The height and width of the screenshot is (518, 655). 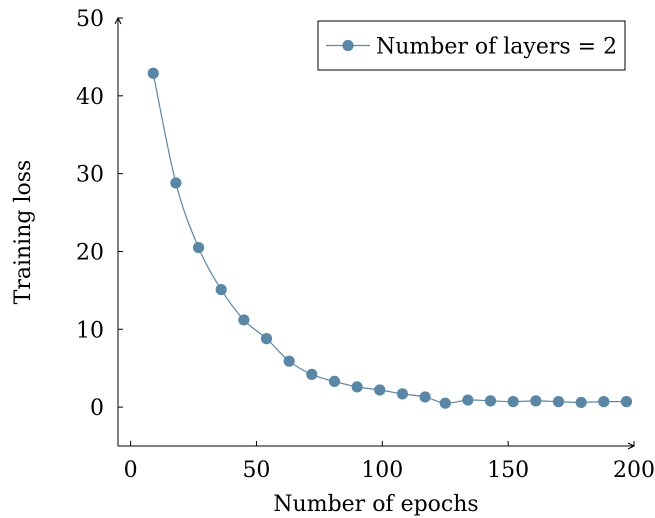 What do you see at coordinates (99, 214) in the screenshot?
I see `y-ticks: 0 10 20 30 40 50` at bounding box center [99, 214].